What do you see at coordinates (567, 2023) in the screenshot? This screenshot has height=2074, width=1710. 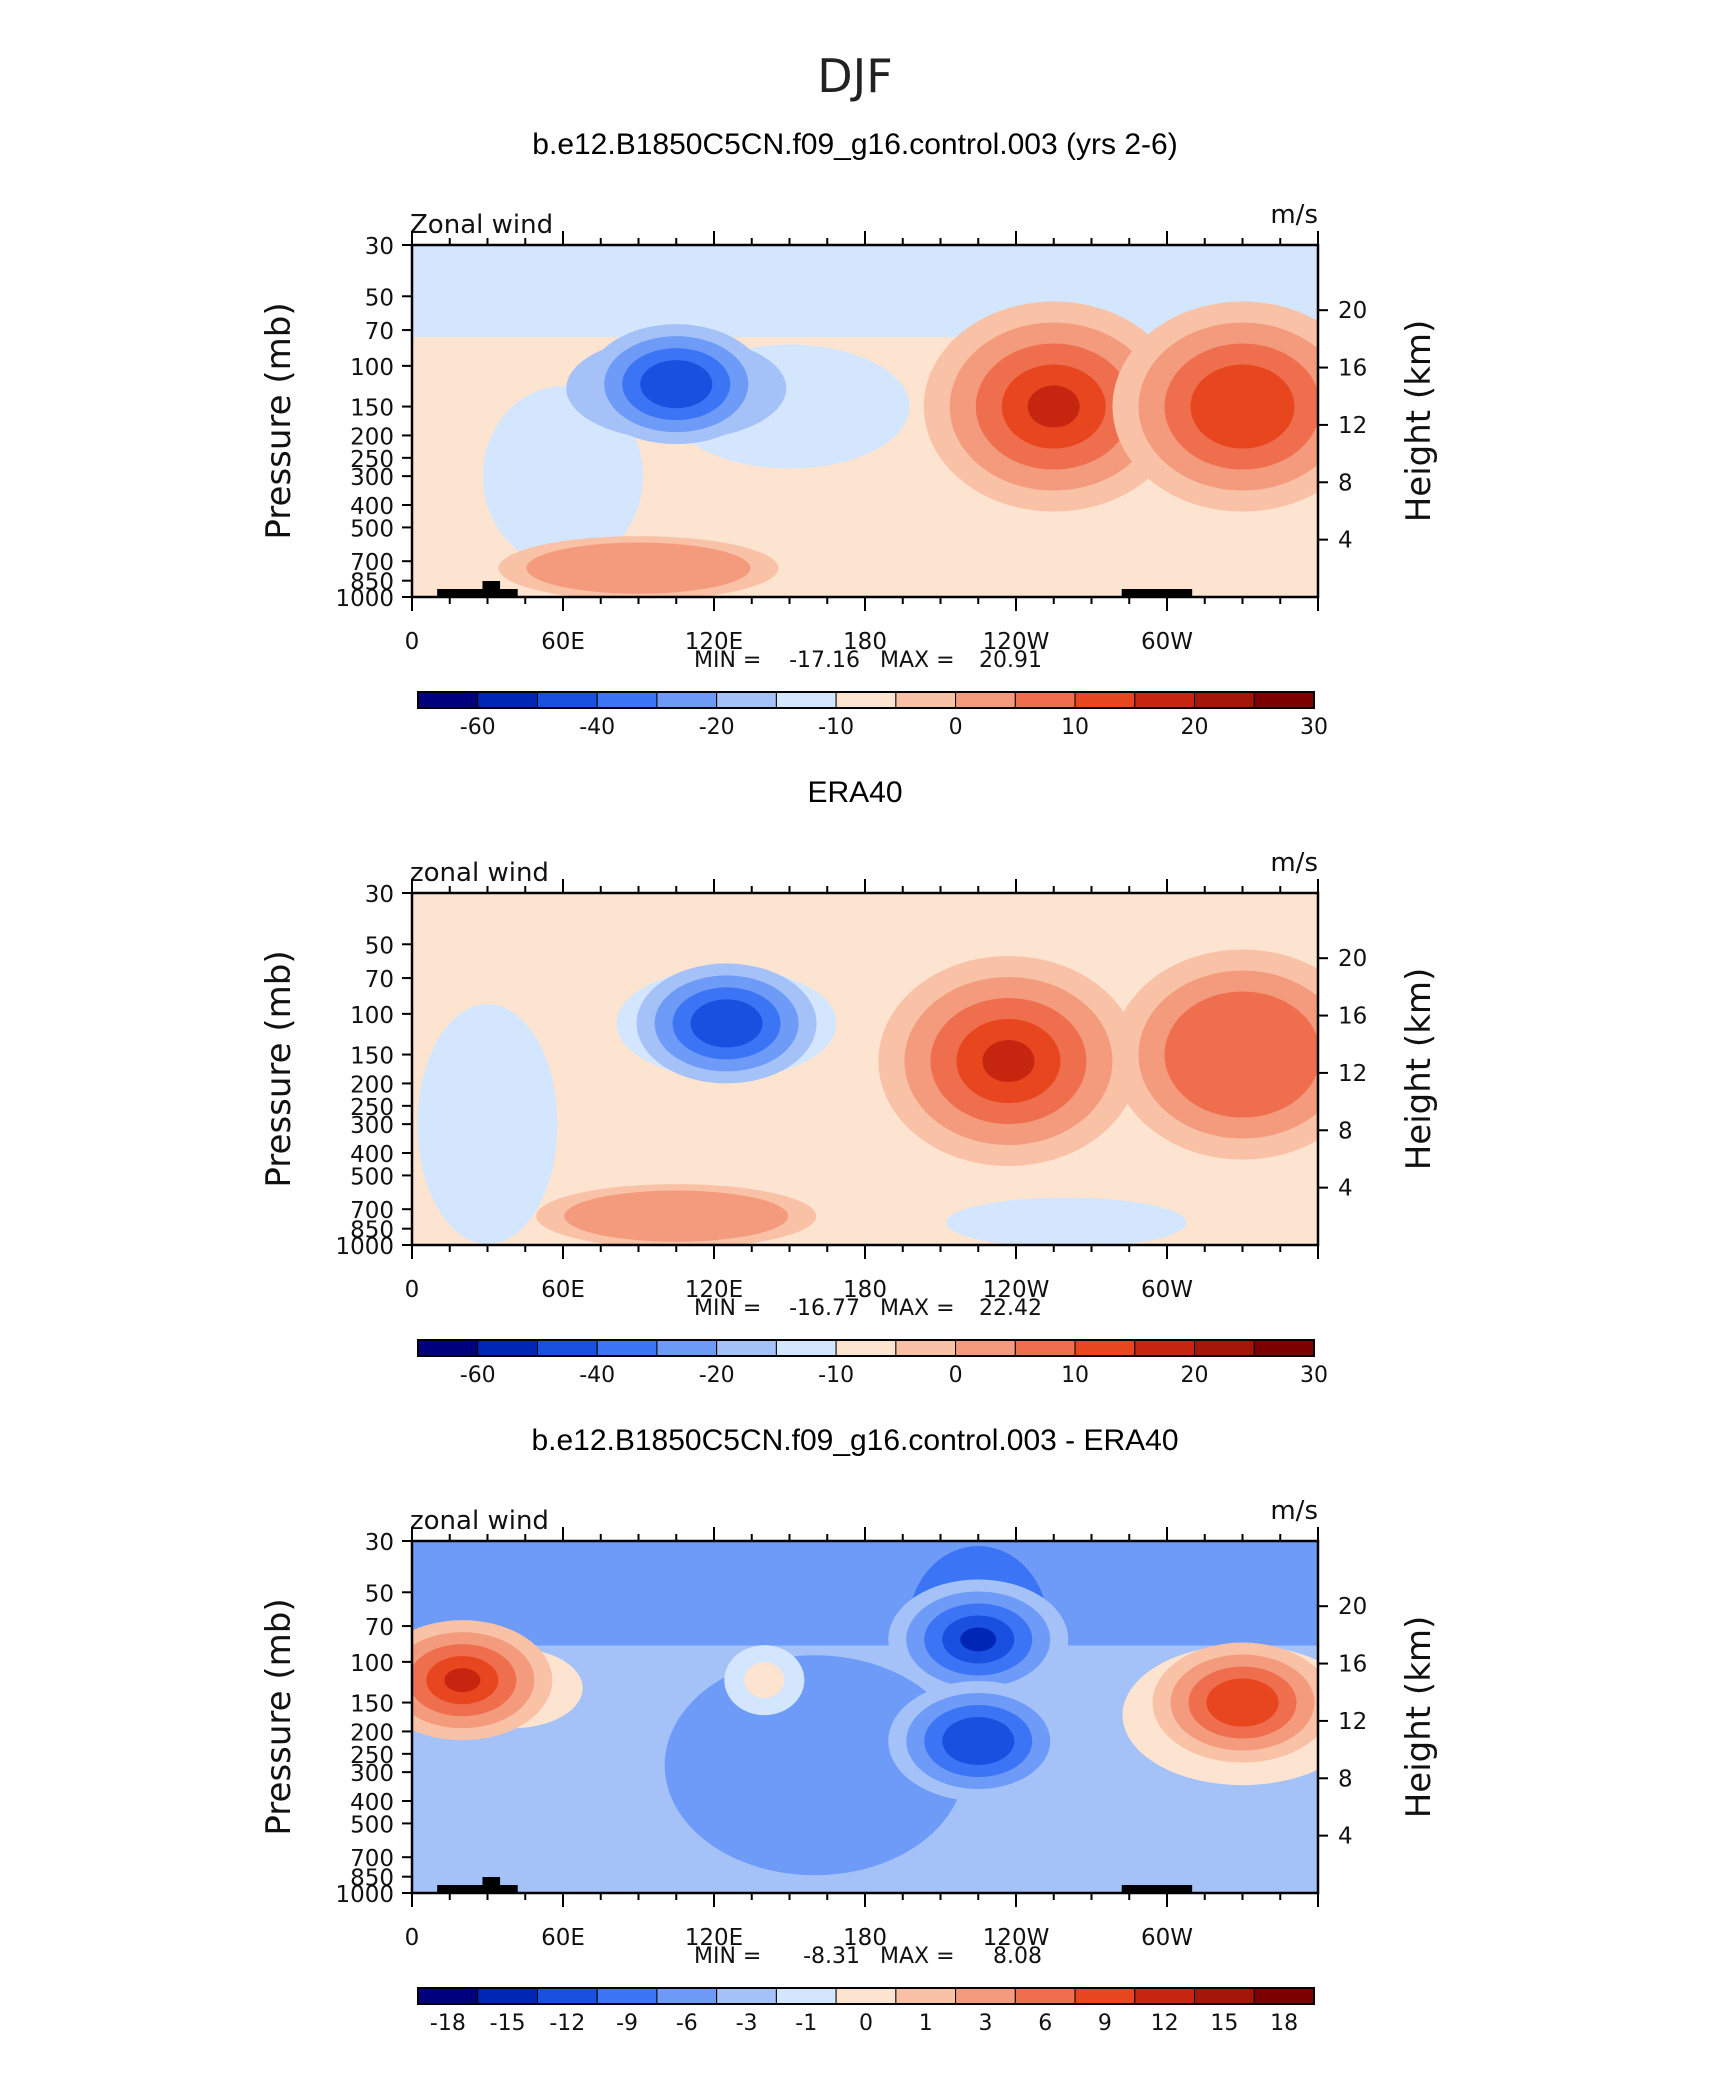 I see `colorbar-label: -12` at bounding box center [567, 2023].